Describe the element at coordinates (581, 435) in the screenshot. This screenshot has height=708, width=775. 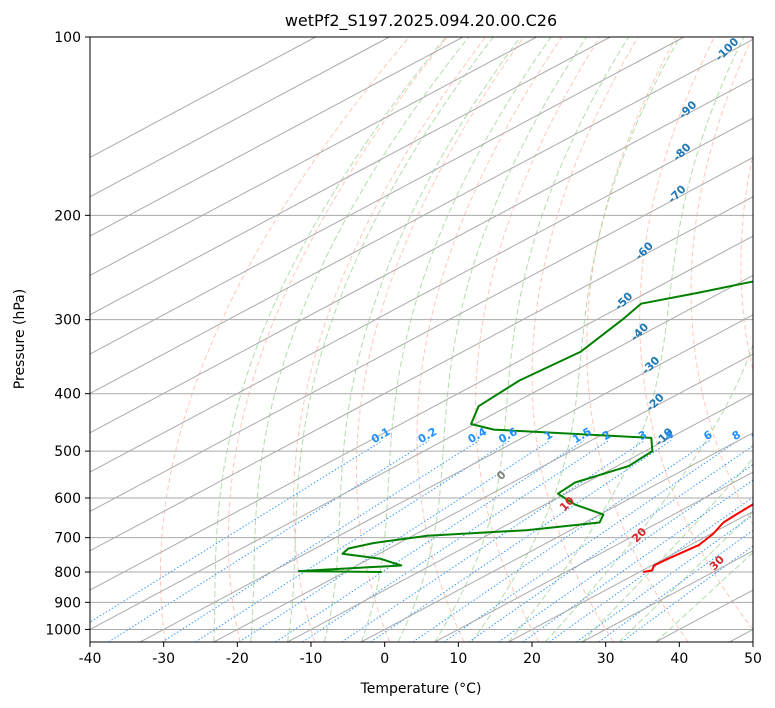
I see `mixing-ratio-label: 1.5` at that location.